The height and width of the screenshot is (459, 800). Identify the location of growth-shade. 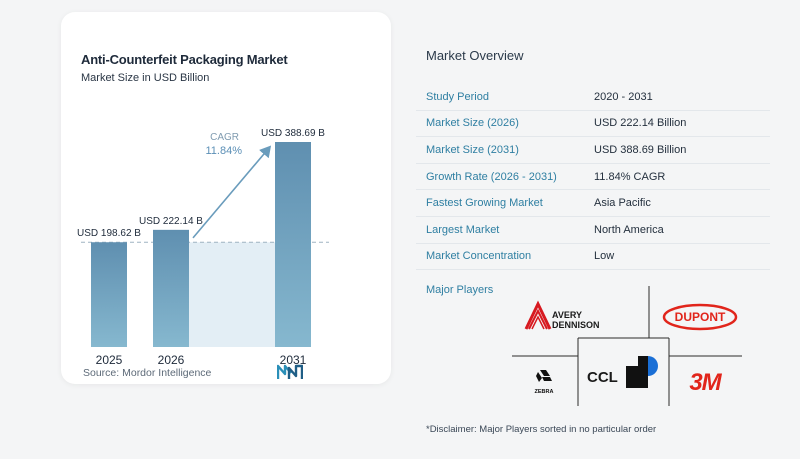
(232, 294).